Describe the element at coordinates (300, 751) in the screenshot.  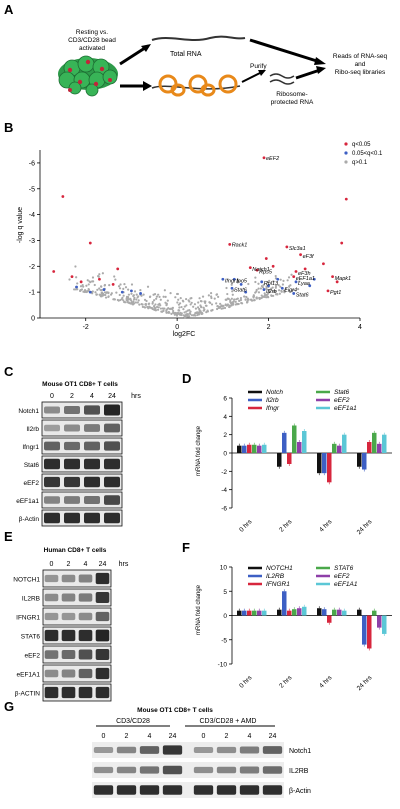
I see `blot-row-label: Notch1` at that location.